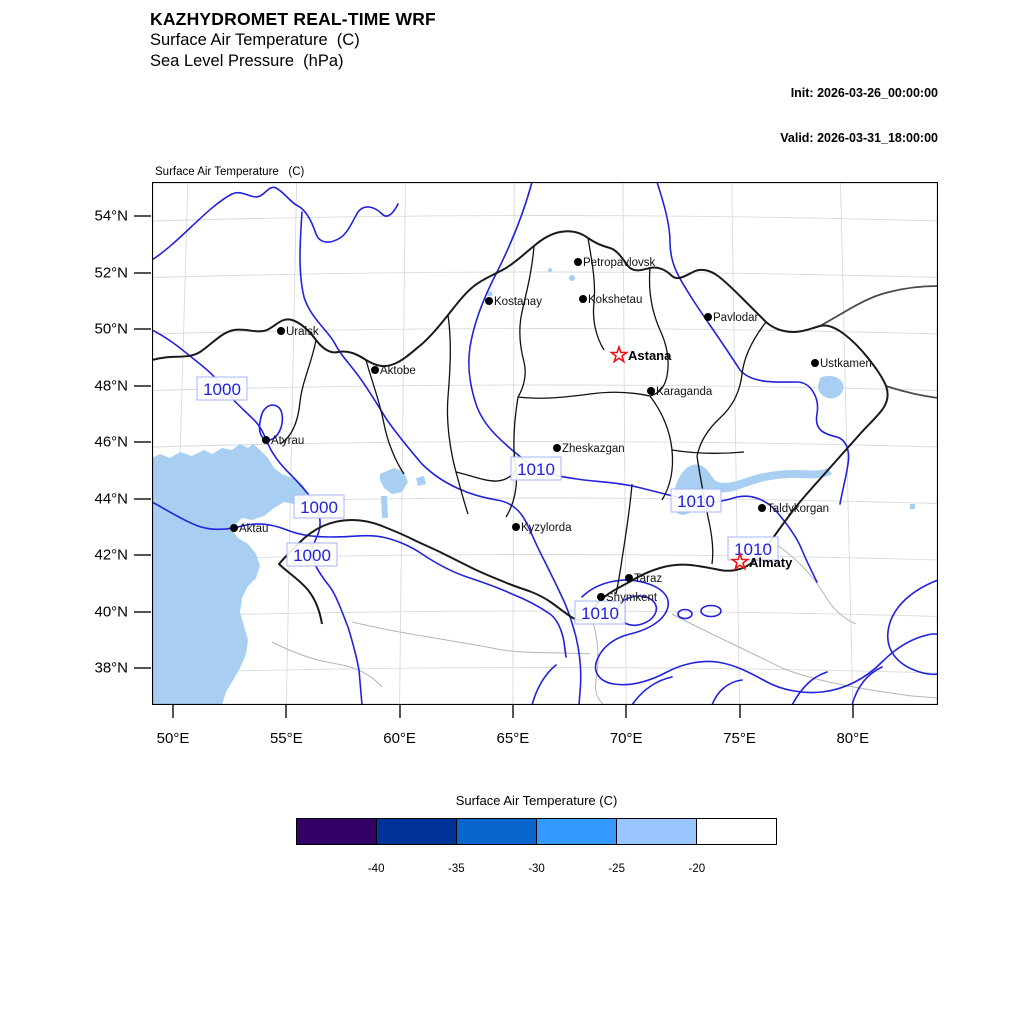 Image resolution: width=1024 pixels, height=1024 pixels. I want to click on city-marker-kostanay: Kostanay, so click(513, 302).